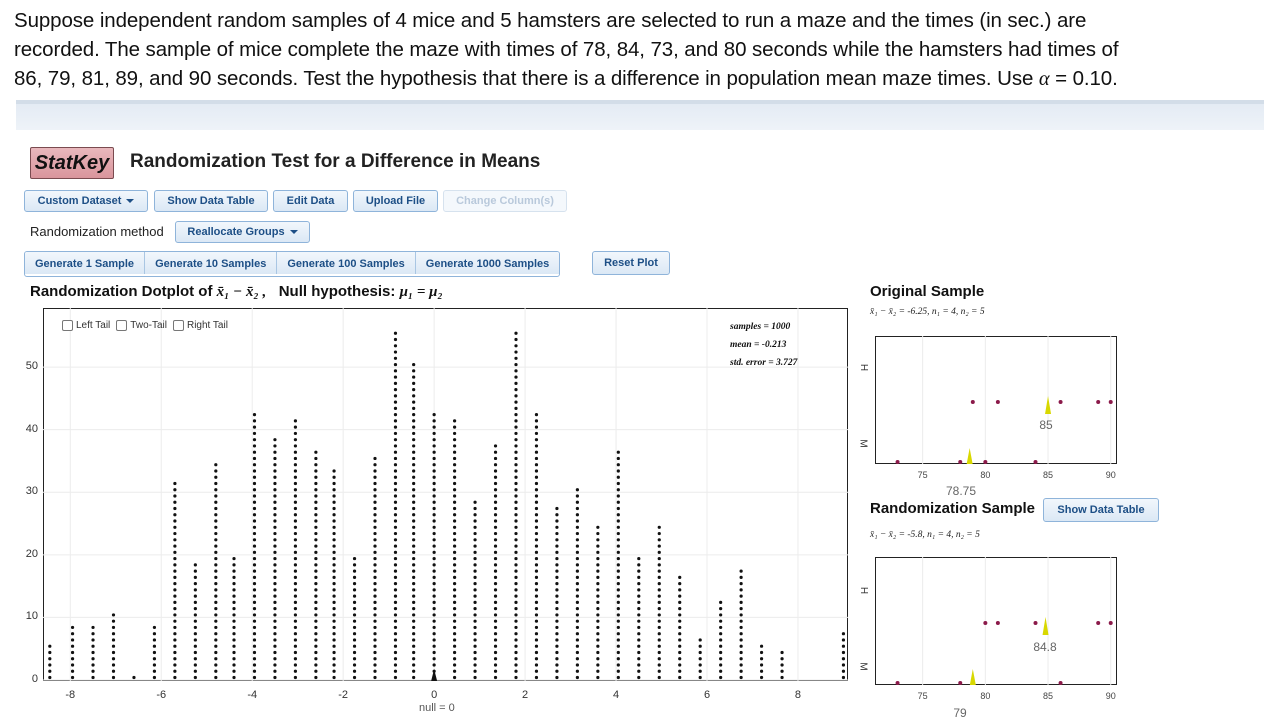  I want to click on custom-dataset-dropdown: Custom Dataset, so click(86, 201).